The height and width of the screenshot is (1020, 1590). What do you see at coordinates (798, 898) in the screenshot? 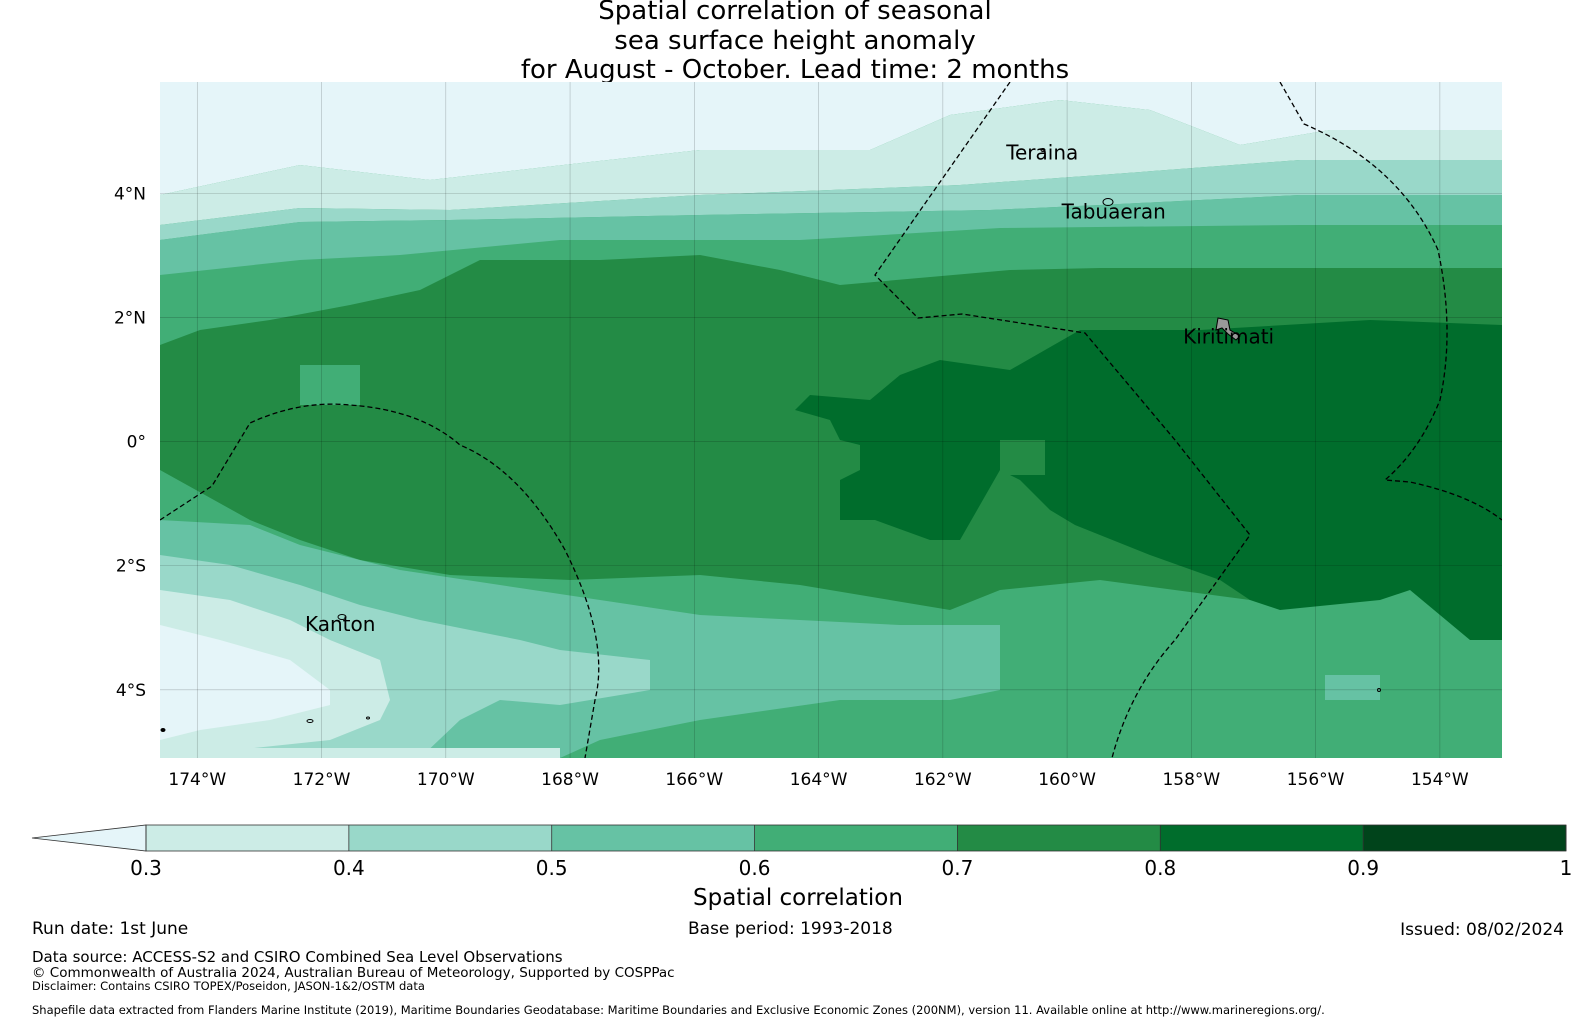
I see `colorbar-label: Spatial correlation` at bounding box center [798, 898].